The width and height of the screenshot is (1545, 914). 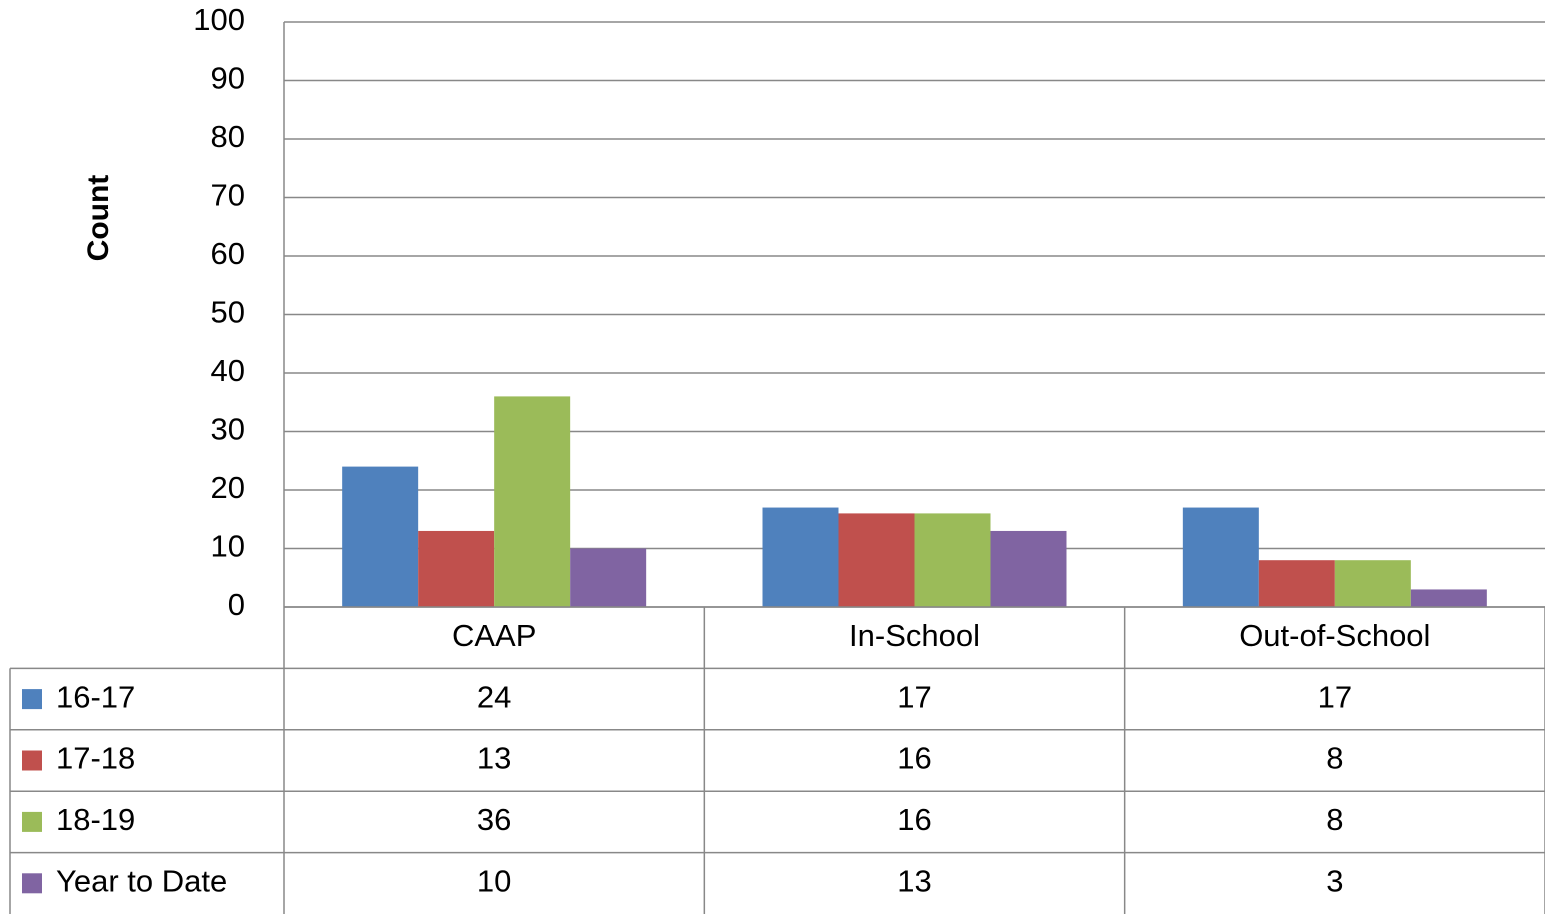 What do you see at coordinates (228, 429) in the screenshot?
I see `y-tick-label: 30` at bounding box center [228, 429].